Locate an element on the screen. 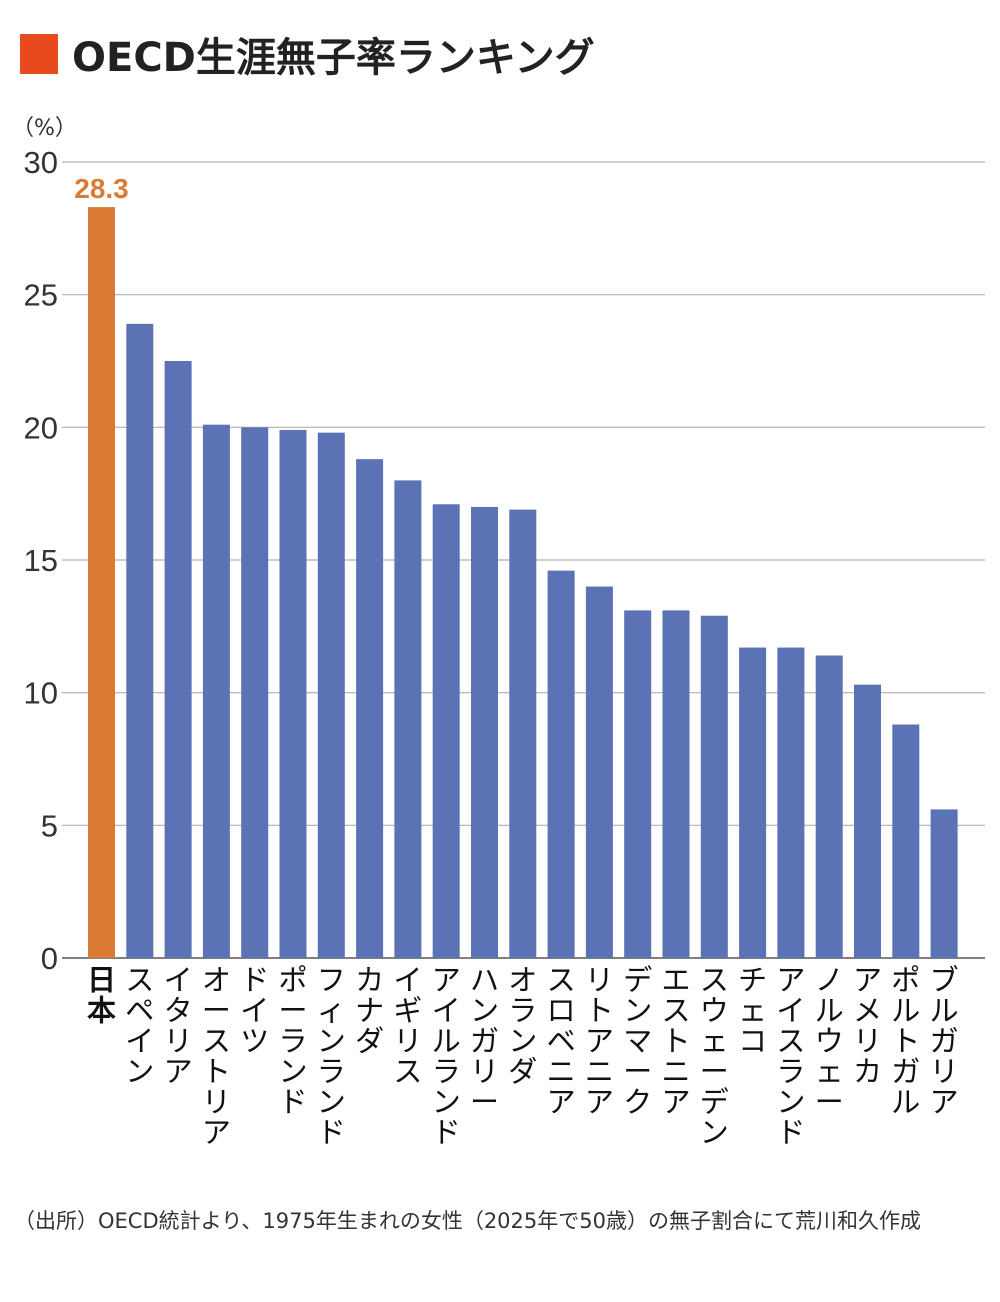  x-category-label: アメリカ is located at coordinates (867, 1026).